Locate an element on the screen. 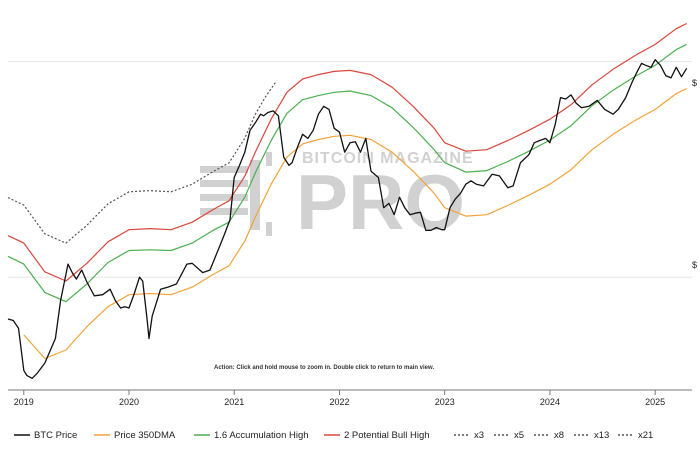 The height and width of the screenshot is (450, 700). legend-label: x13 is located at coordinates (601, 435).